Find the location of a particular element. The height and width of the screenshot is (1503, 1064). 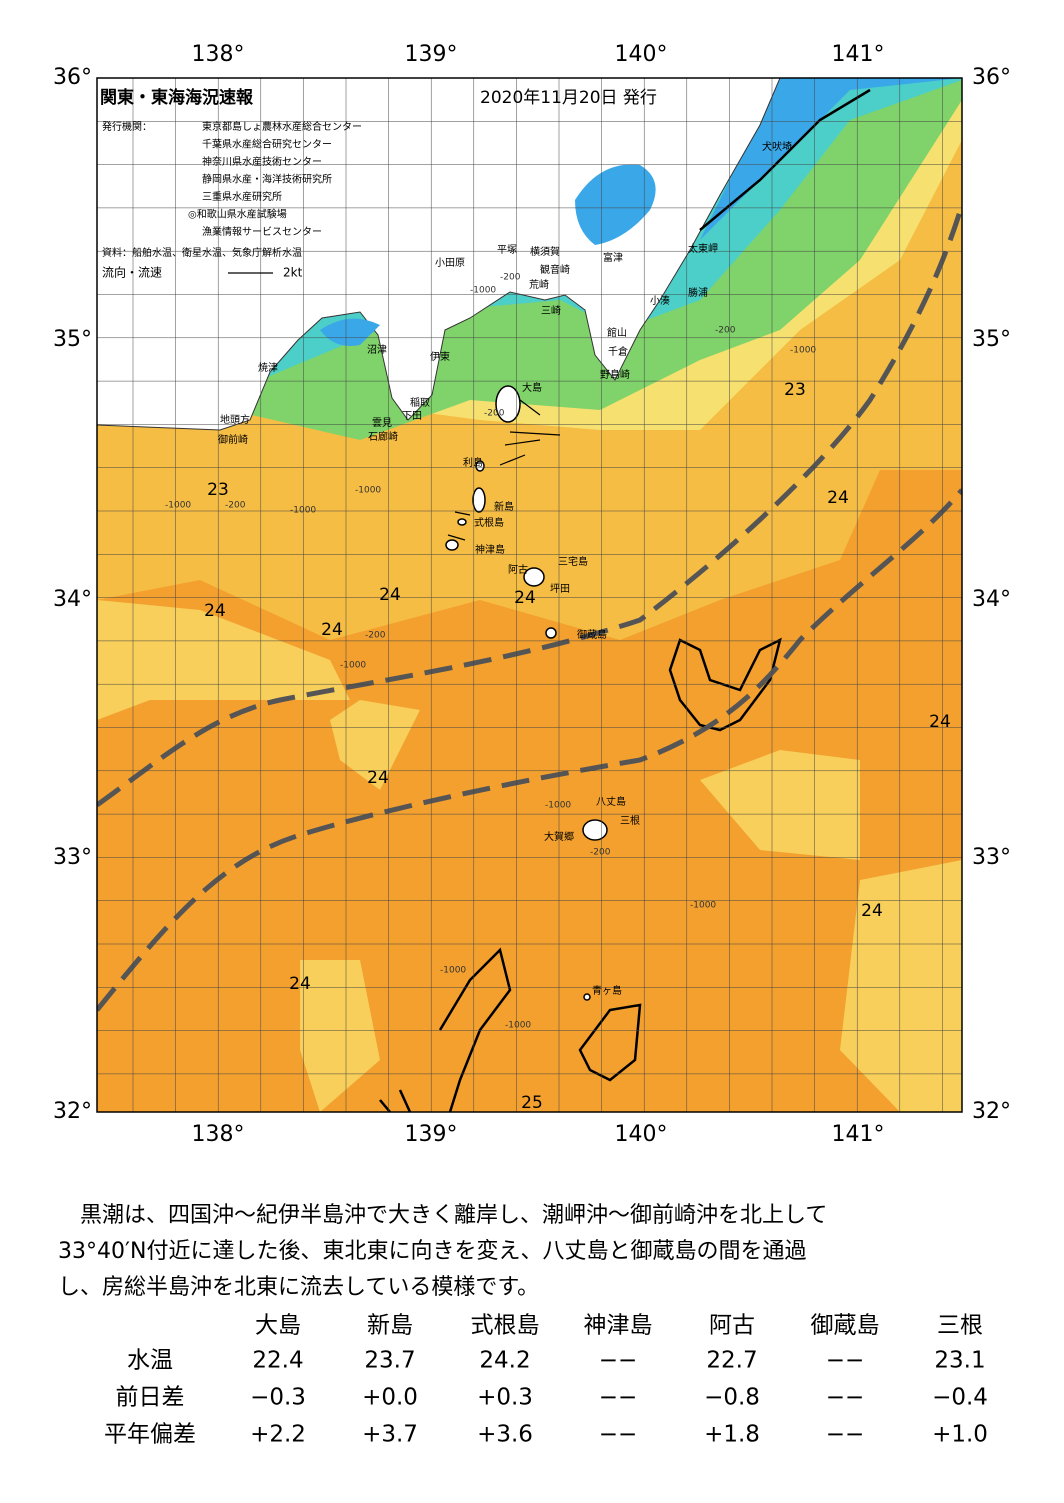

place-name: 大島 is located at coordinates (532, 387).